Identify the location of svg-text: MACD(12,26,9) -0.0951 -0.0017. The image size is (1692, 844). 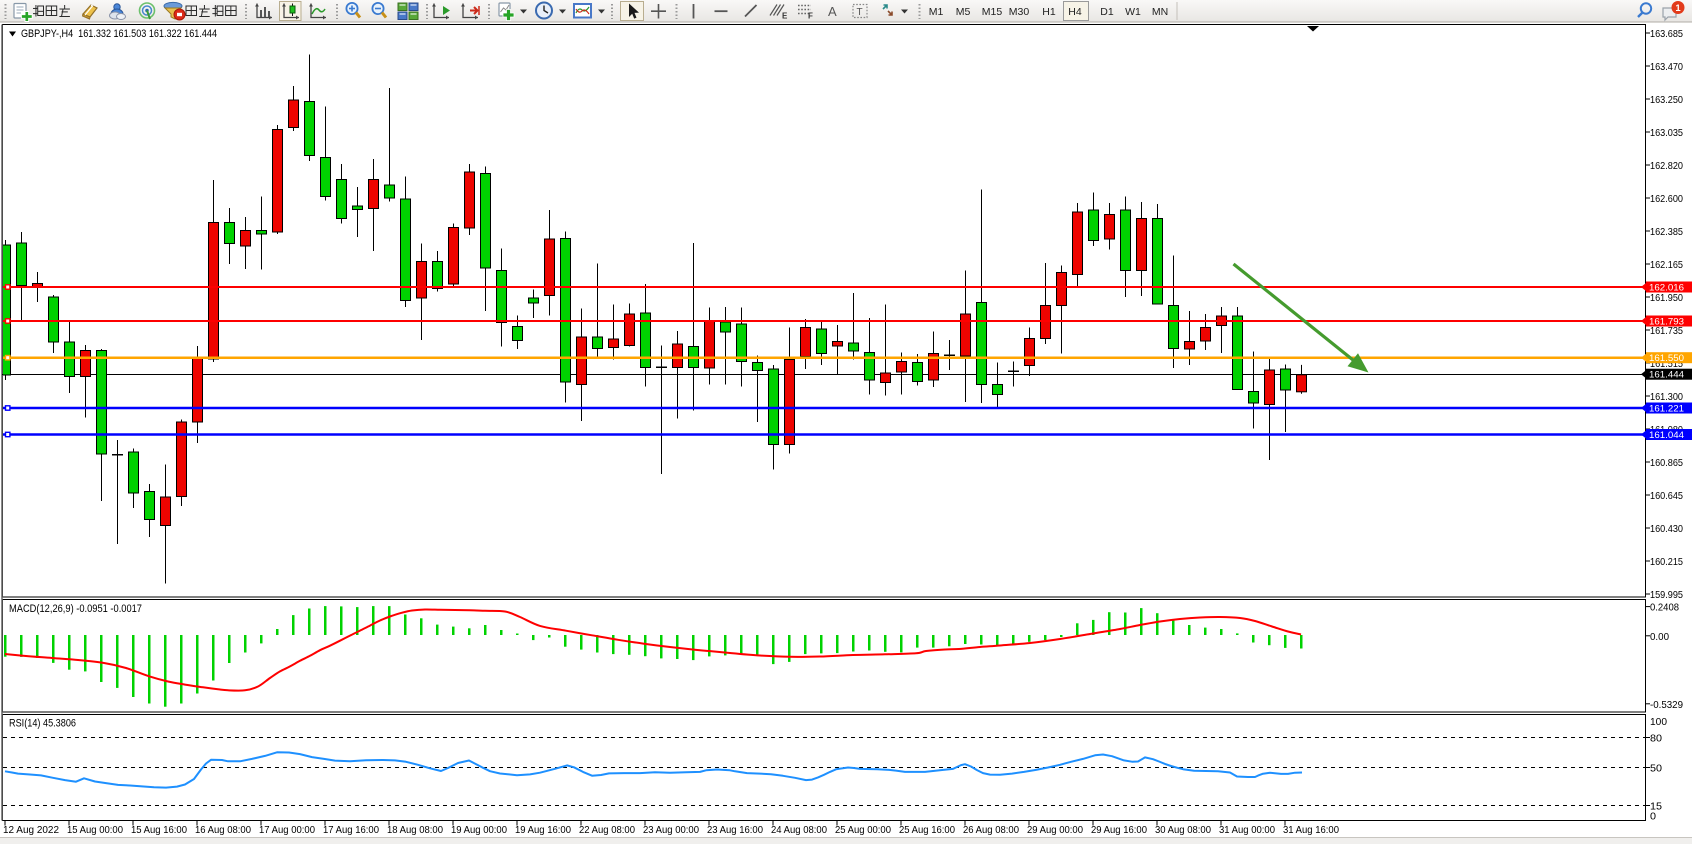
(75, 609).